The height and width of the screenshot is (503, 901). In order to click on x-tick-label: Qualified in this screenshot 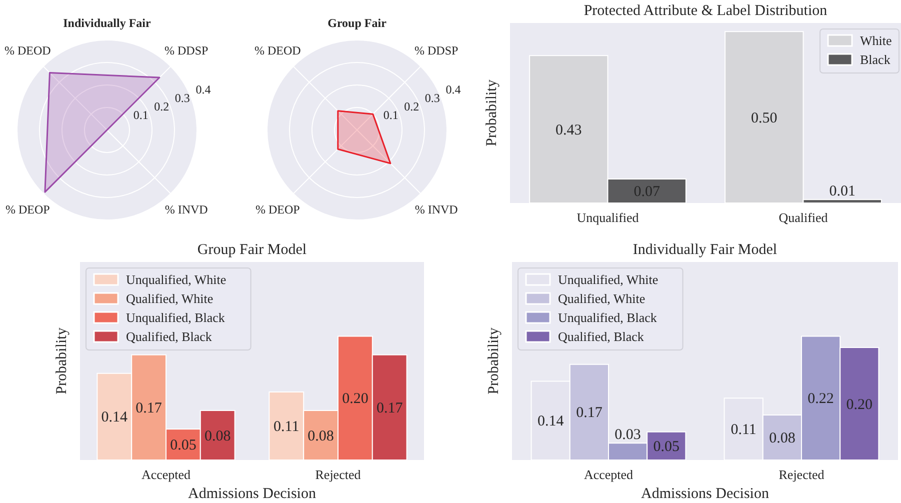, I will do `click(803, 217)`.